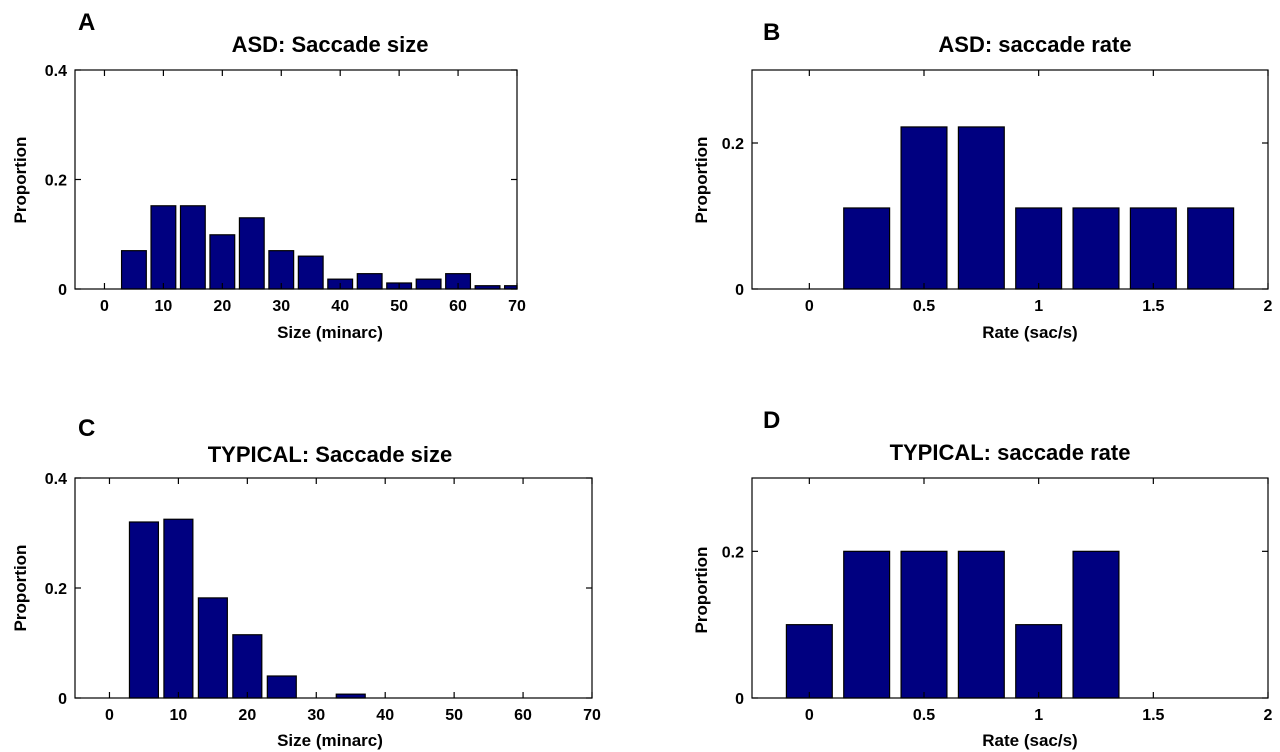 The width and height of the screenshot is (1280, 752). I want to click on panel-a-xlabel: Size (minarc), so click(330, 332).